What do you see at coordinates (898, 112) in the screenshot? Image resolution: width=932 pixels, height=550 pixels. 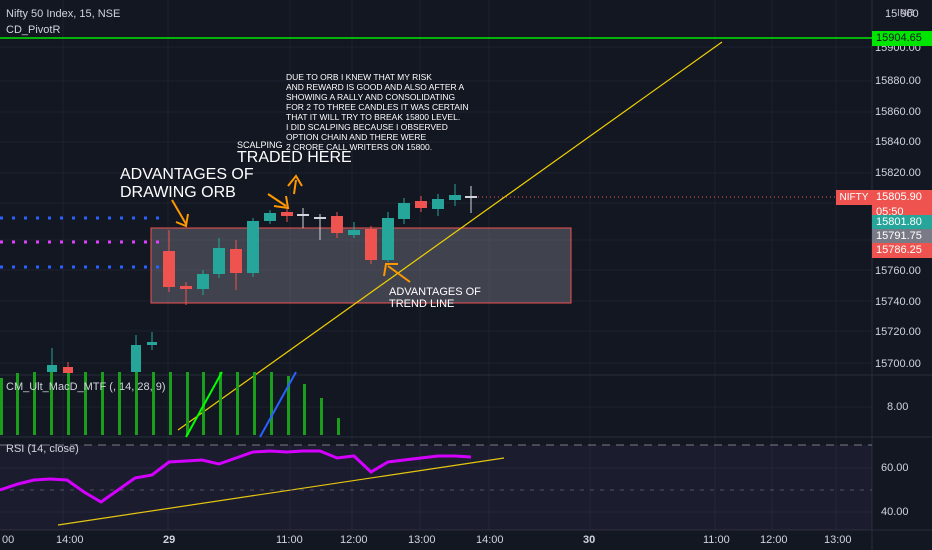 I see `price-tick: 15860.00` at bounding box center [898, 112].